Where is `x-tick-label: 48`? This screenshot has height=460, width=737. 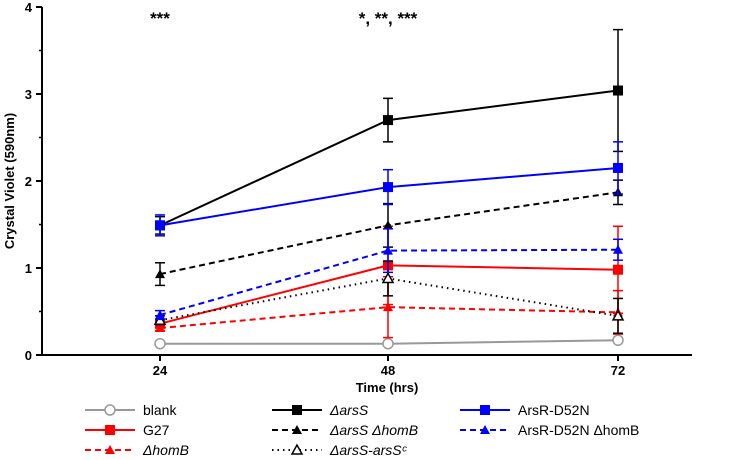
x-tick-label: 48 is located at coordinates (388, 370).